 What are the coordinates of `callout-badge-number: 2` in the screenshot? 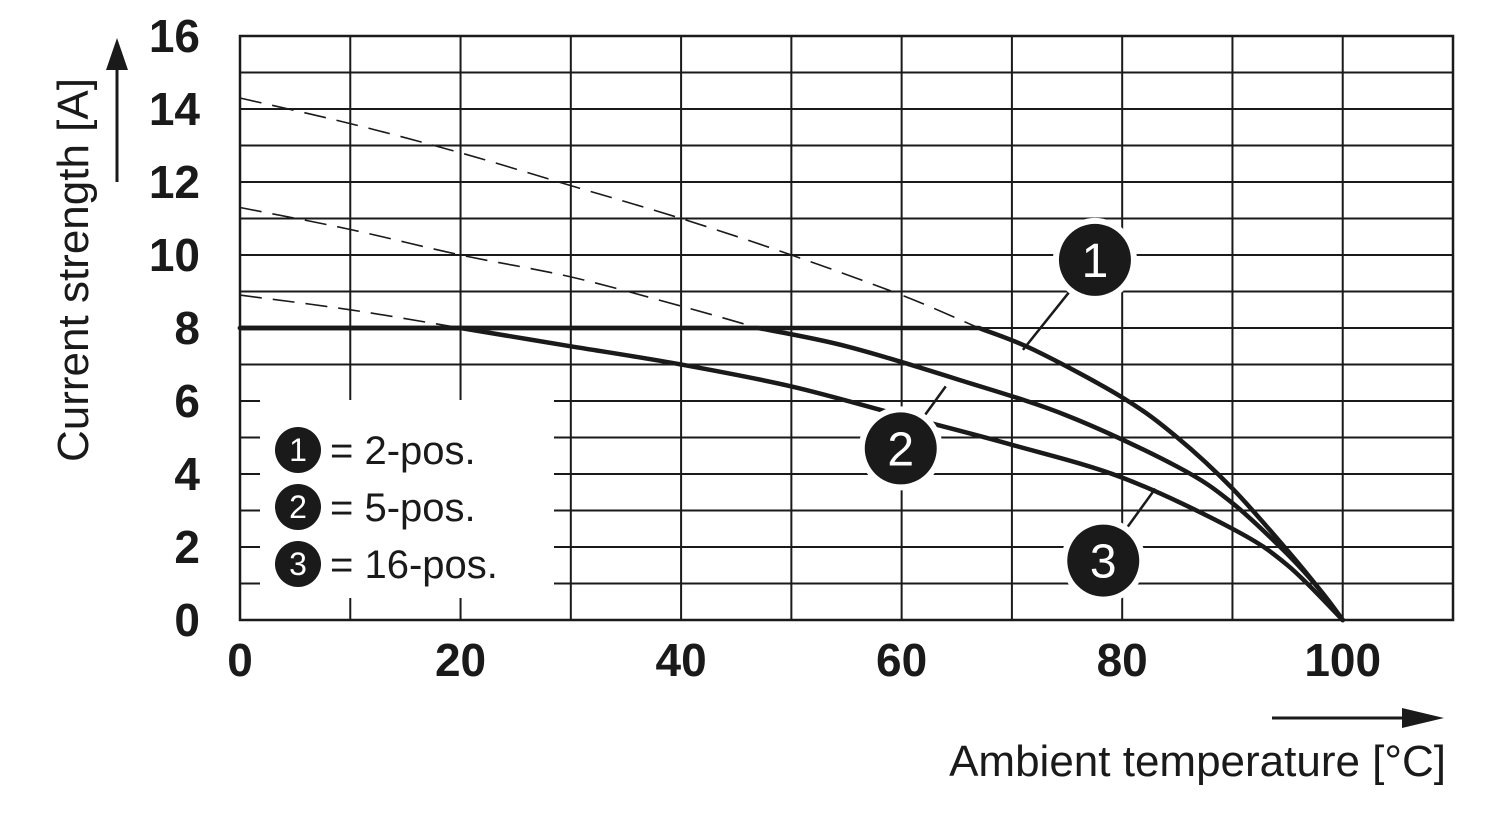 It's located at (900, 449).